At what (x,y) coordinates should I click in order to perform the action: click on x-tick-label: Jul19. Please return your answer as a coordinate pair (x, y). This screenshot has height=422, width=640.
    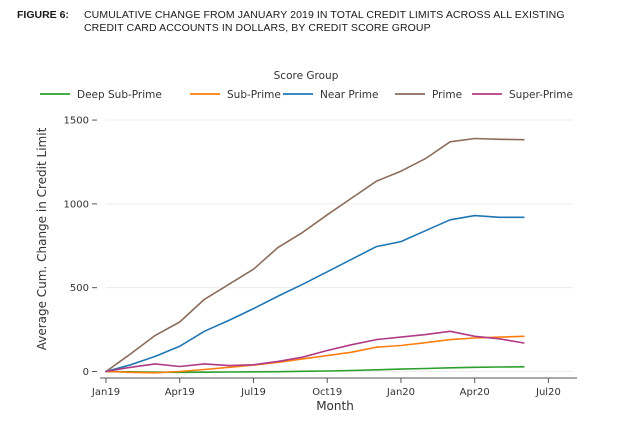
    Looking at the image, I should click on (253, 392).